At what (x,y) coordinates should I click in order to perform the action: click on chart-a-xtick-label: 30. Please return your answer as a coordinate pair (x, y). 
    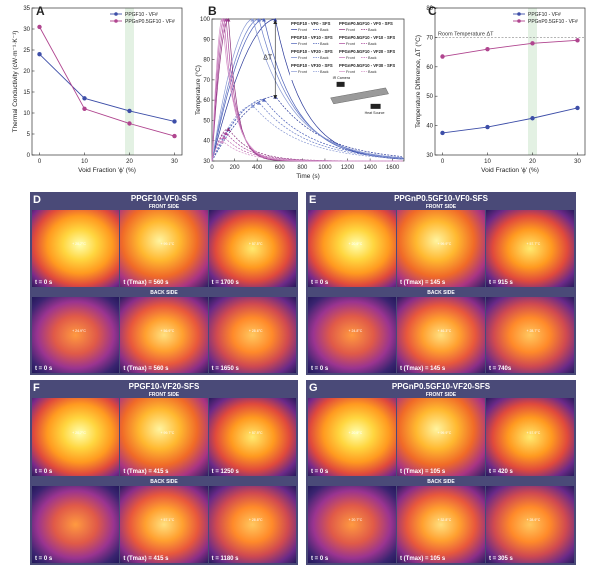
    Looking at the image, I should click on (174, 162).